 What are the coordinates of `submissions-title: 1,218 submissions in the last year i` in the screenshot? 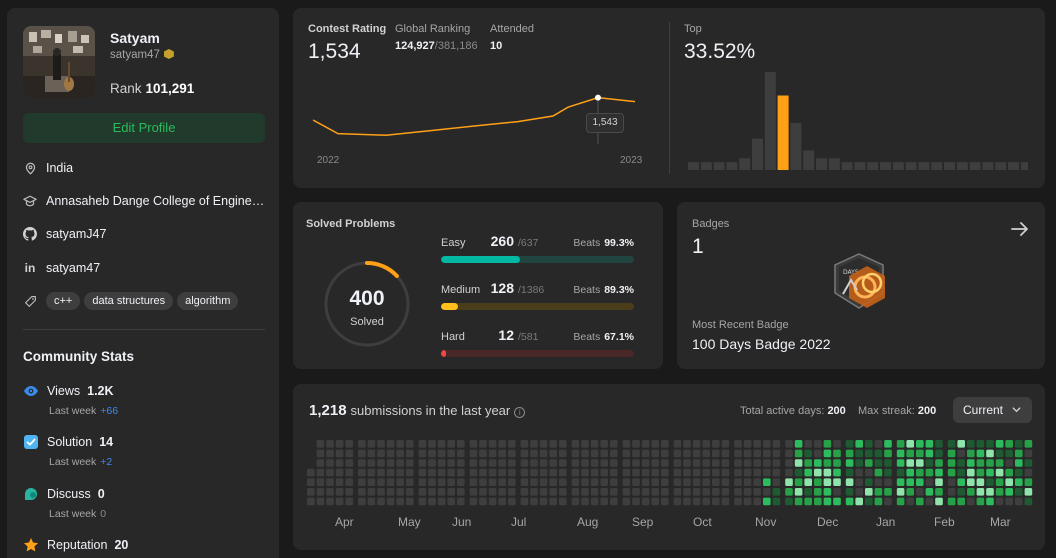 It's located at (417, 410).